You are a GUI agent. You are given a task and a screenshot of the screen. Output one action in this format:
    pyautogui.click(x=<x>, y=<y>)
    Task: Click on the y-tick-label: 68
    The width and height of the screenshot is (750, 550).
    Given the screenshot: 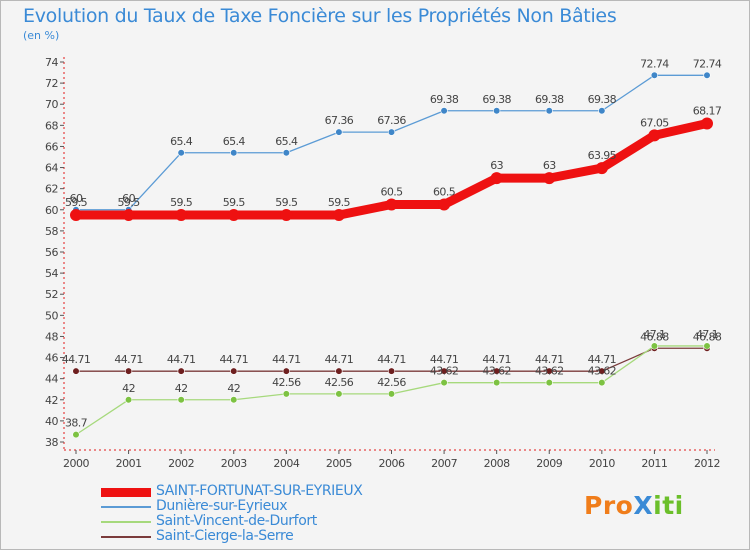 What is the action you would take?
    pyautogui.click(x=51, y=125)
    